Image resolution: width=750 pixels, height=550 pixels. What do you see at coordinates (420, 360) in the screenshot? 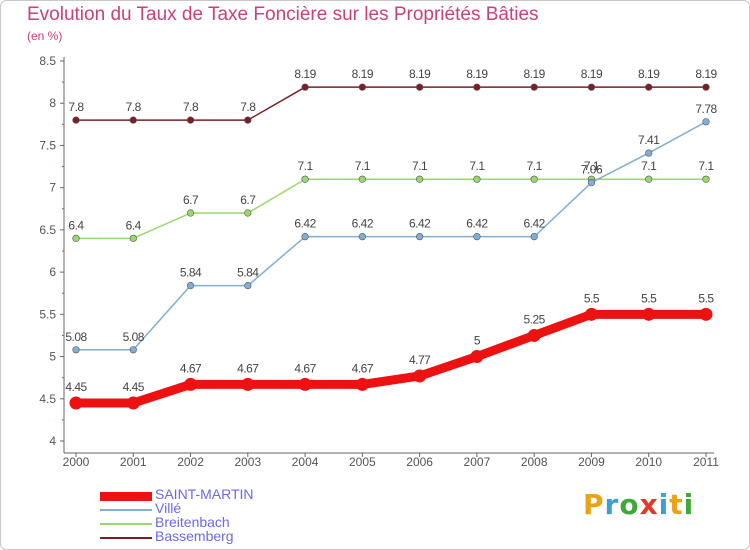
I see `data-label-saint-martin: 4.77` at bounding box center [420, 360].